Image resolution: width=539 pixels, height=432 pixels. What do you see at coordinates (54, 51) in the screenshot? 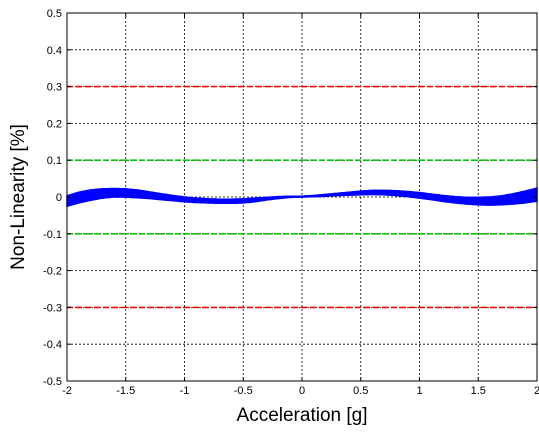
I see `y-tick-label: 0.4` at bounding box center [54, 51].